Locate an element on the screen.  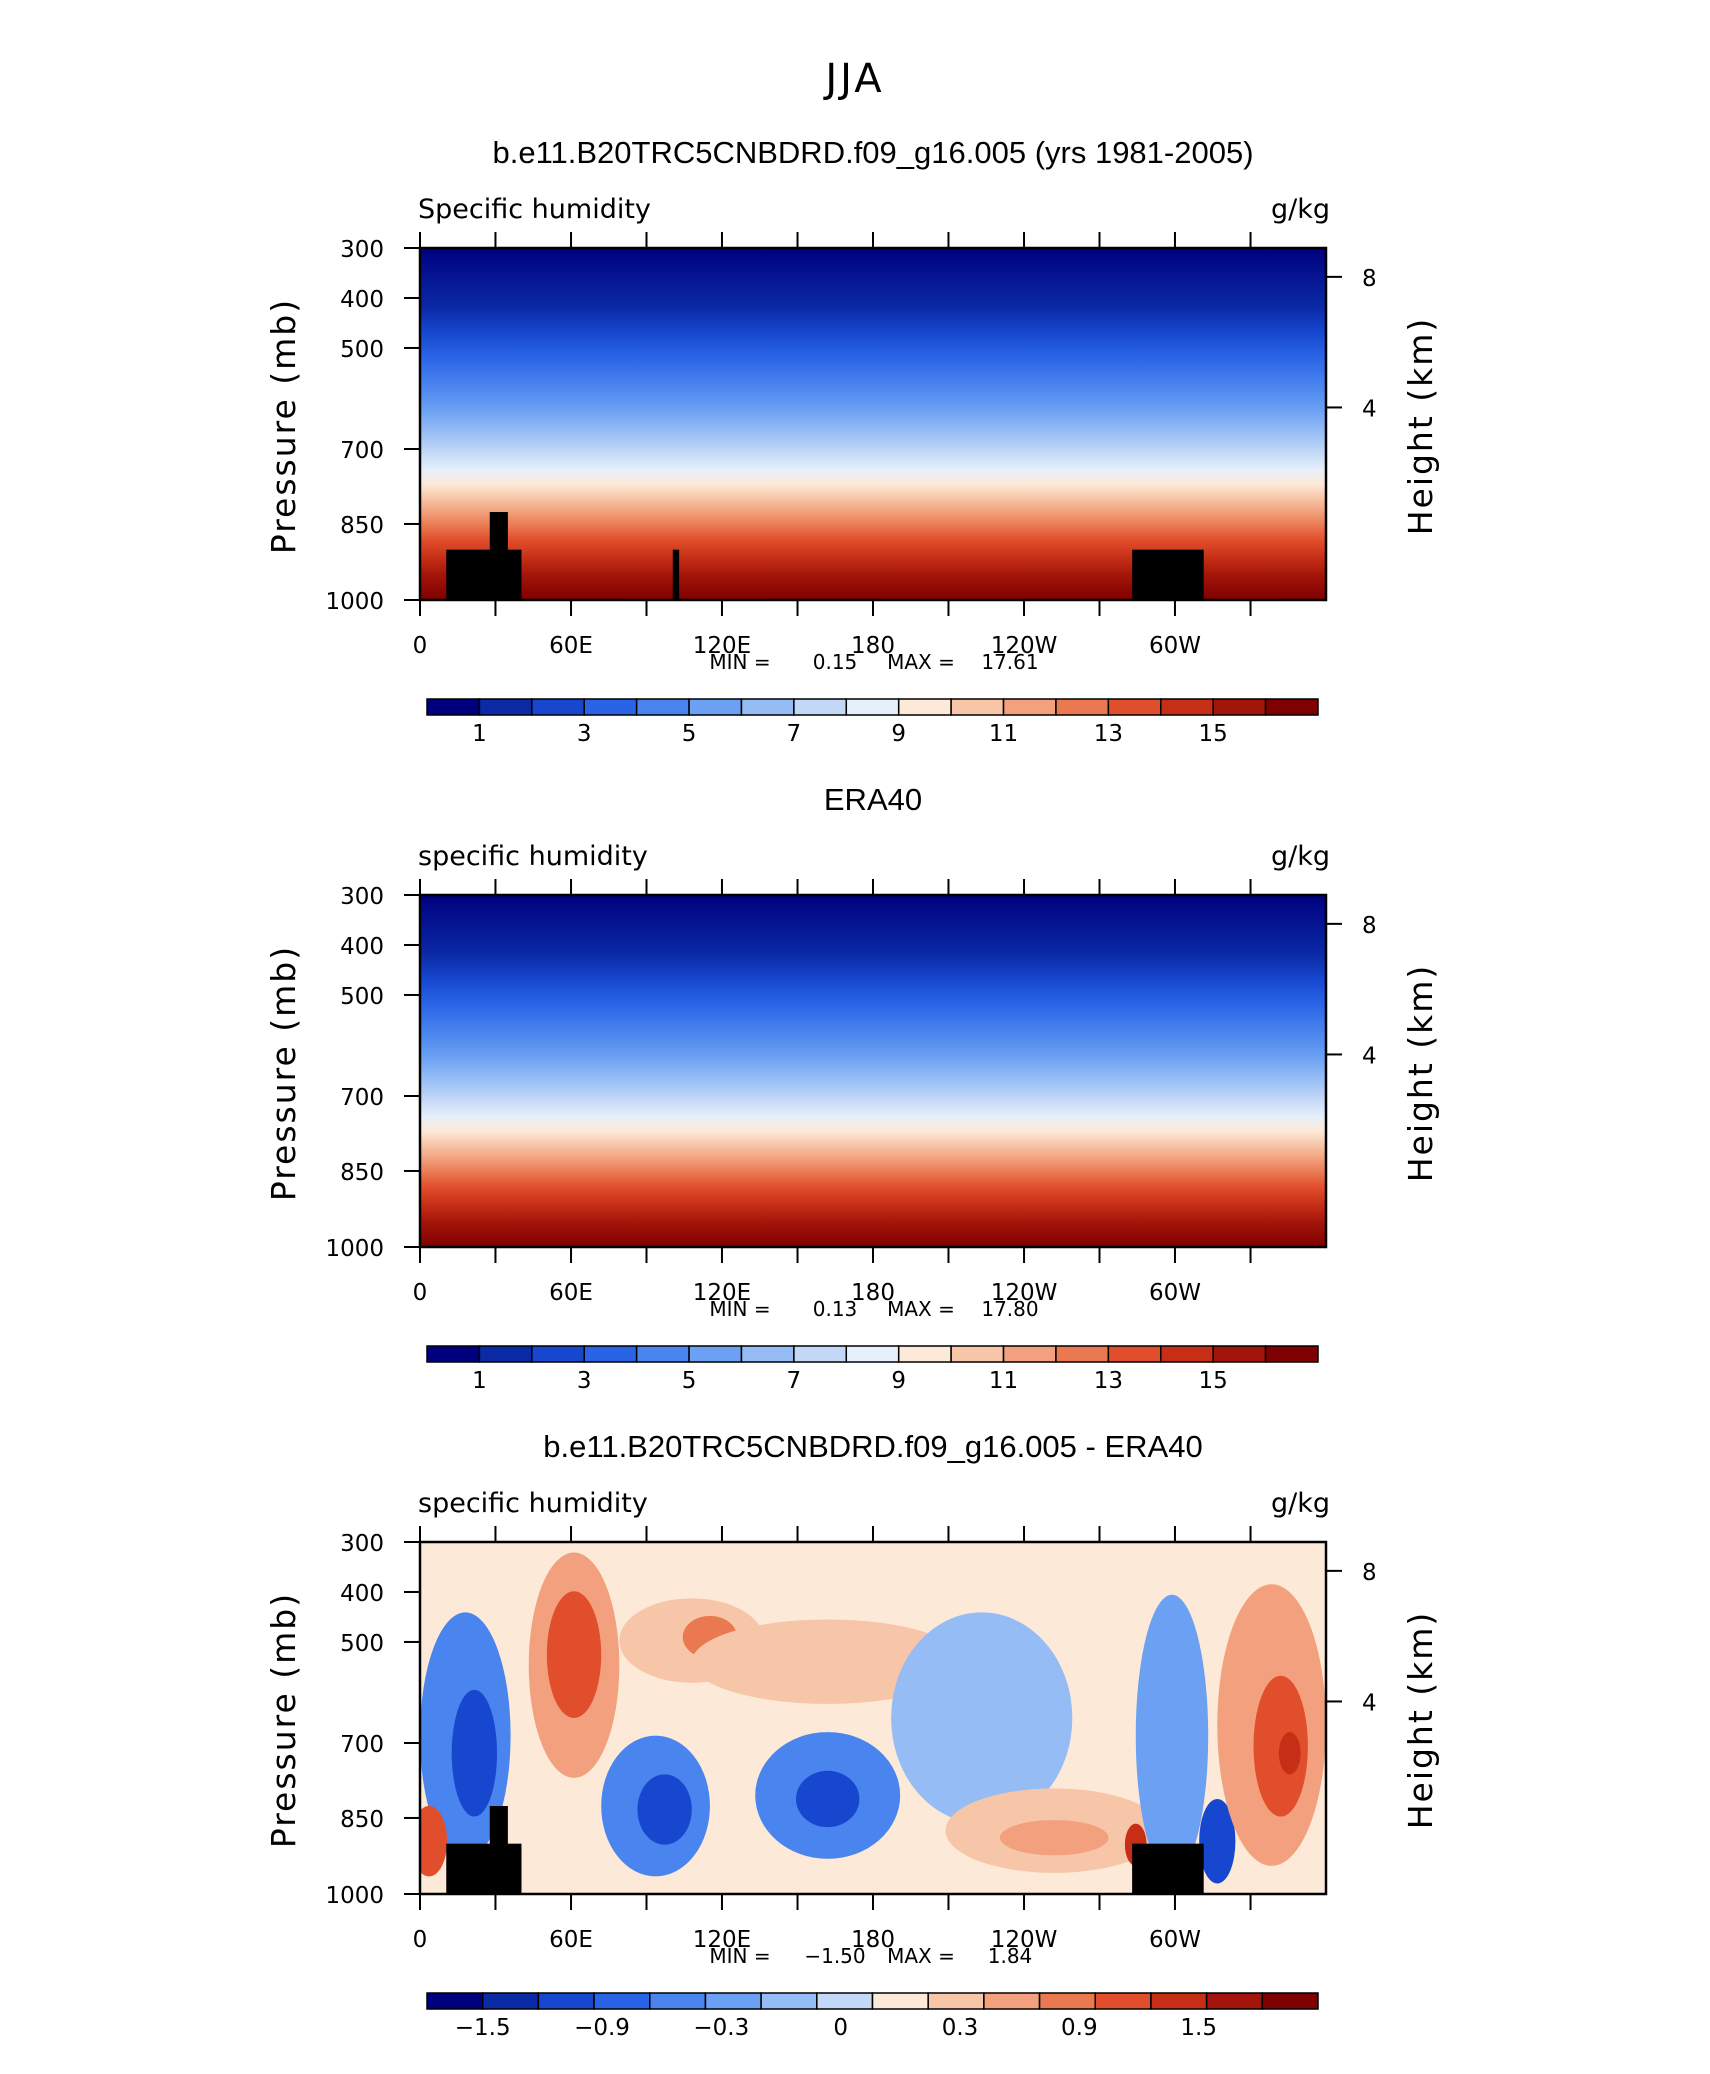
y-tick-label: 850 is located at coordinates (362, 526).